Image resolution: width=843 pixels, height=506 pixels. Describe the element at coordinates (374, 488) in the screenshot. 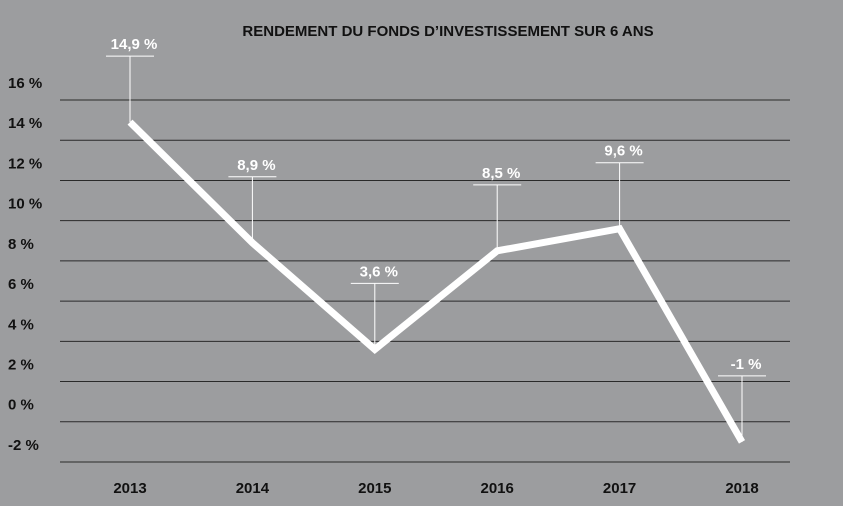

I see `x-tick-label: 2015` at that location.